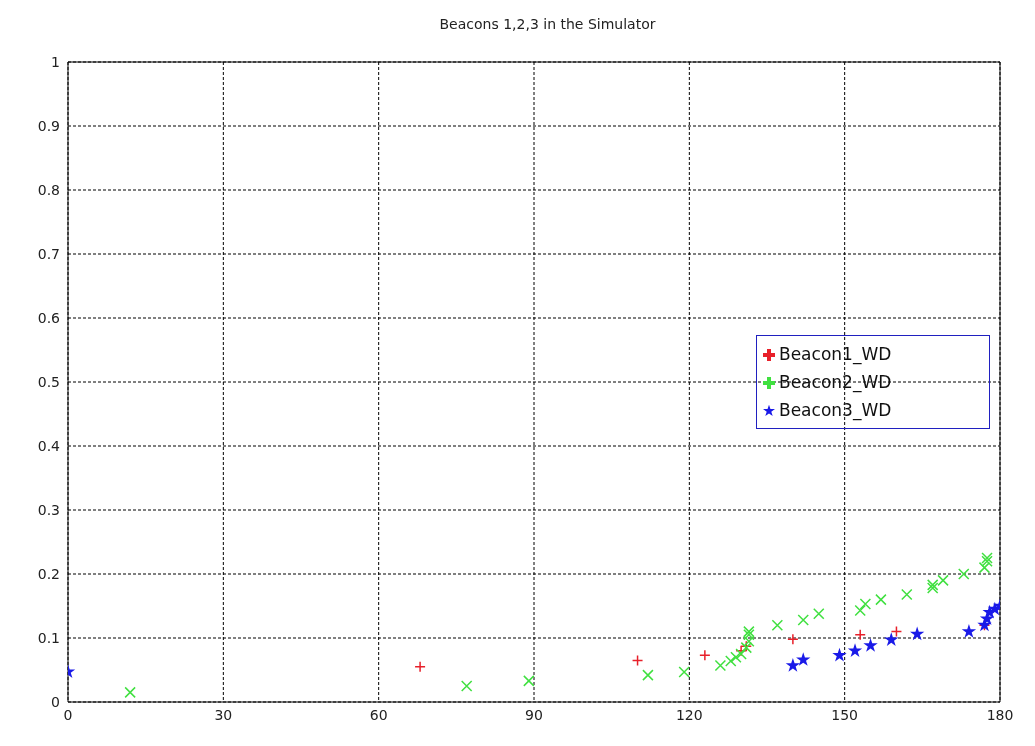 This screenshot has width=1035, height=746. What do you see at coordinates (534, 714) in the screenshot?
I see `x-tick-label: 90` at bounding box center [534, 714].